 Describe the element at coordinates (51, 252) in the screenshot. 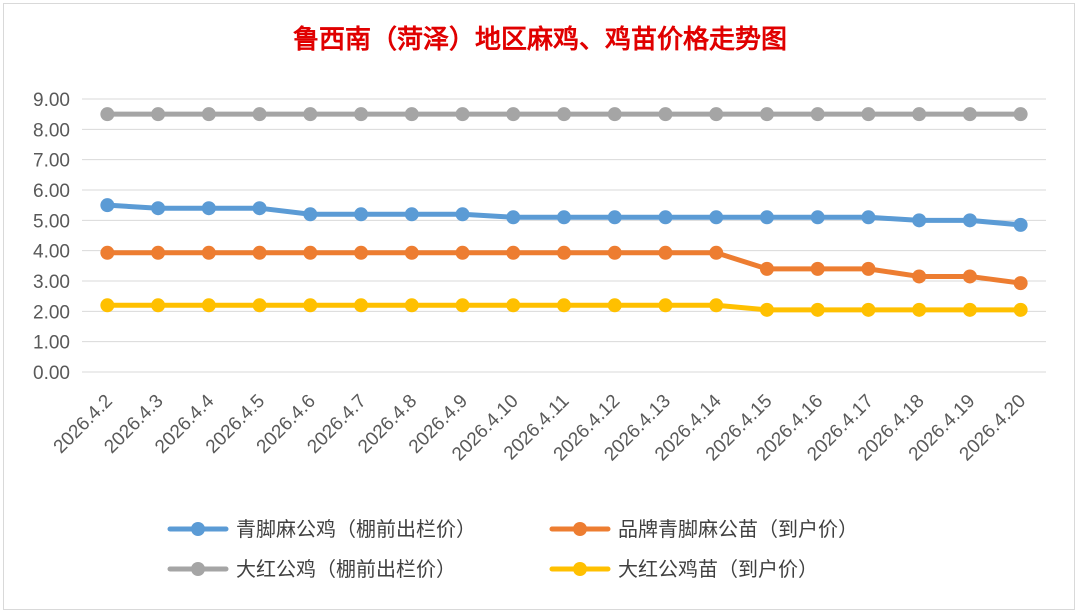

I see `y-tick-label: 4.00` at that location.